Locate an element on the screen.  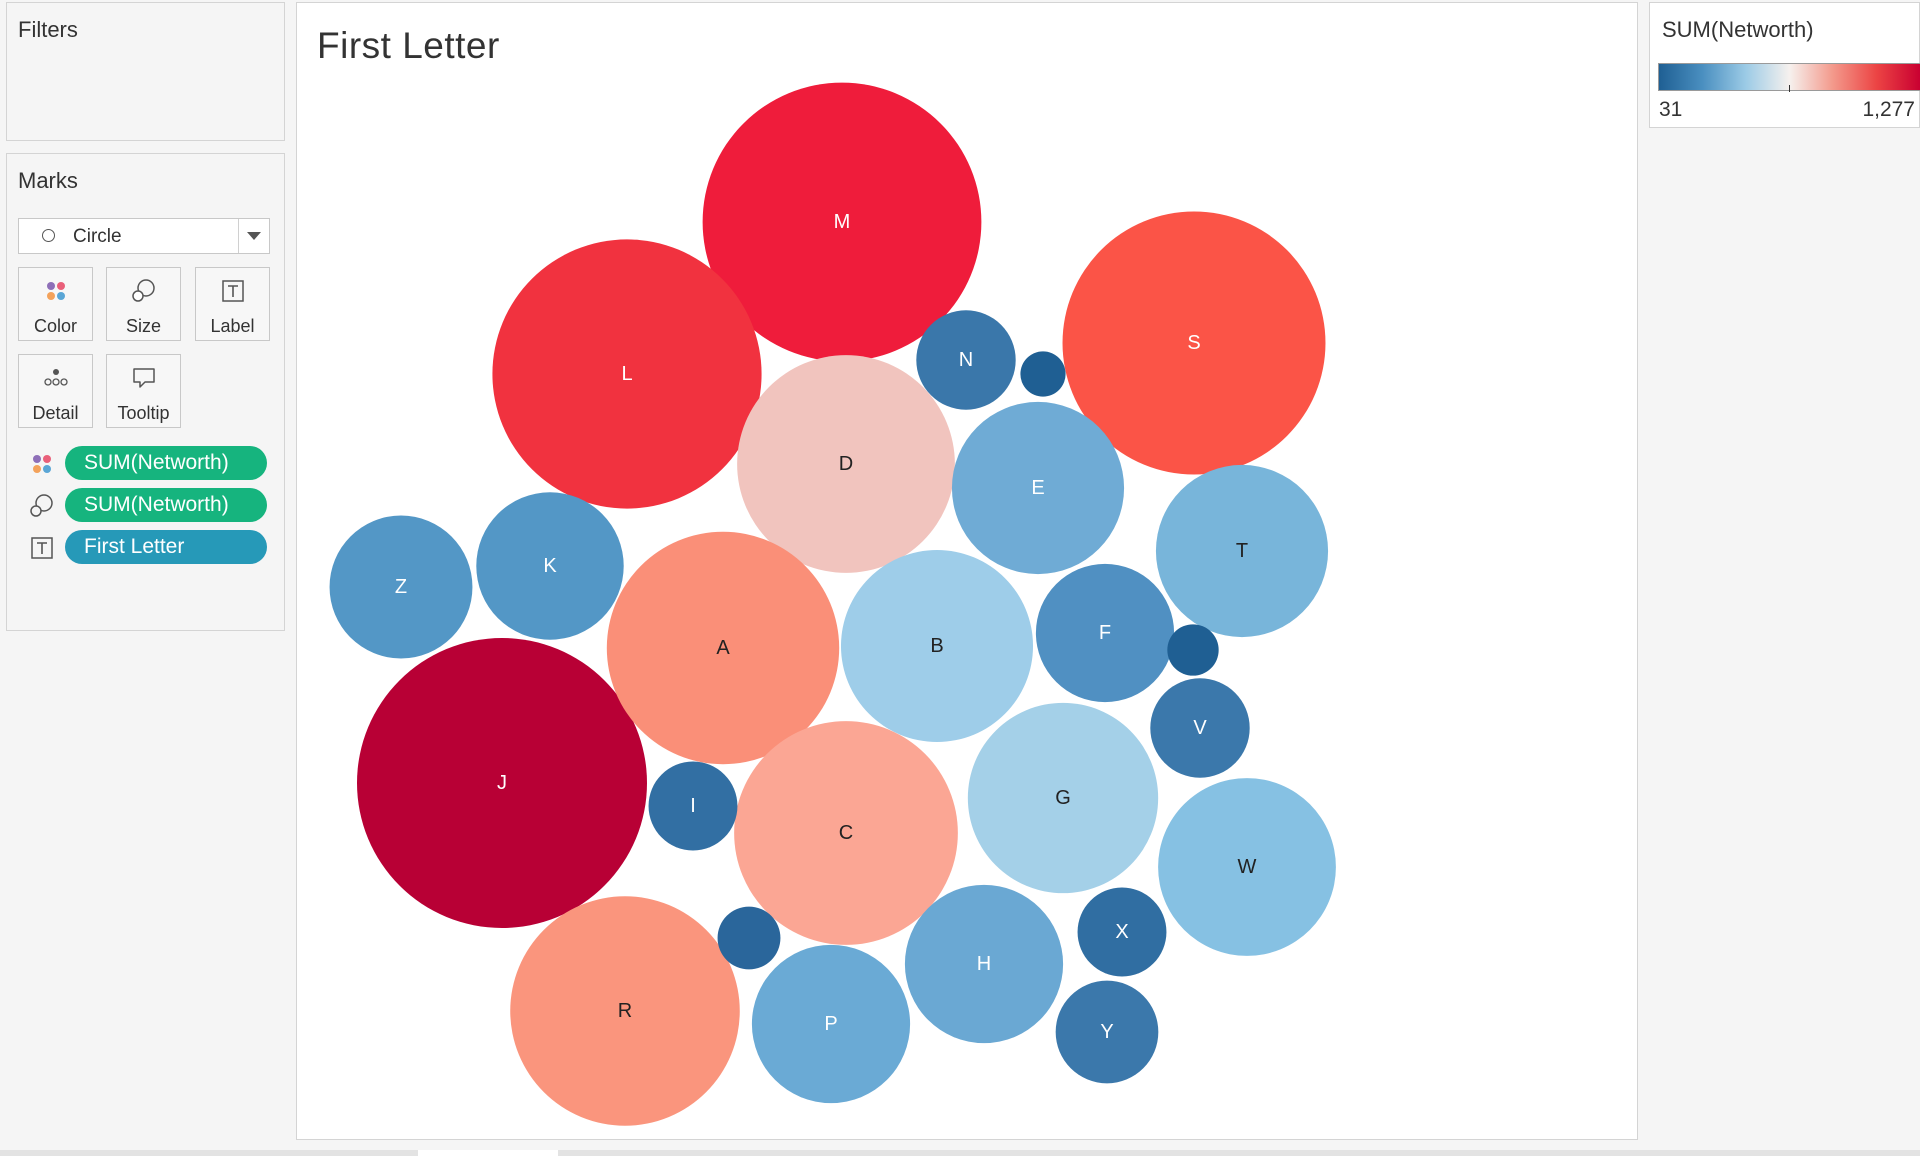
bubble-n is located at coordinates (966, 360).